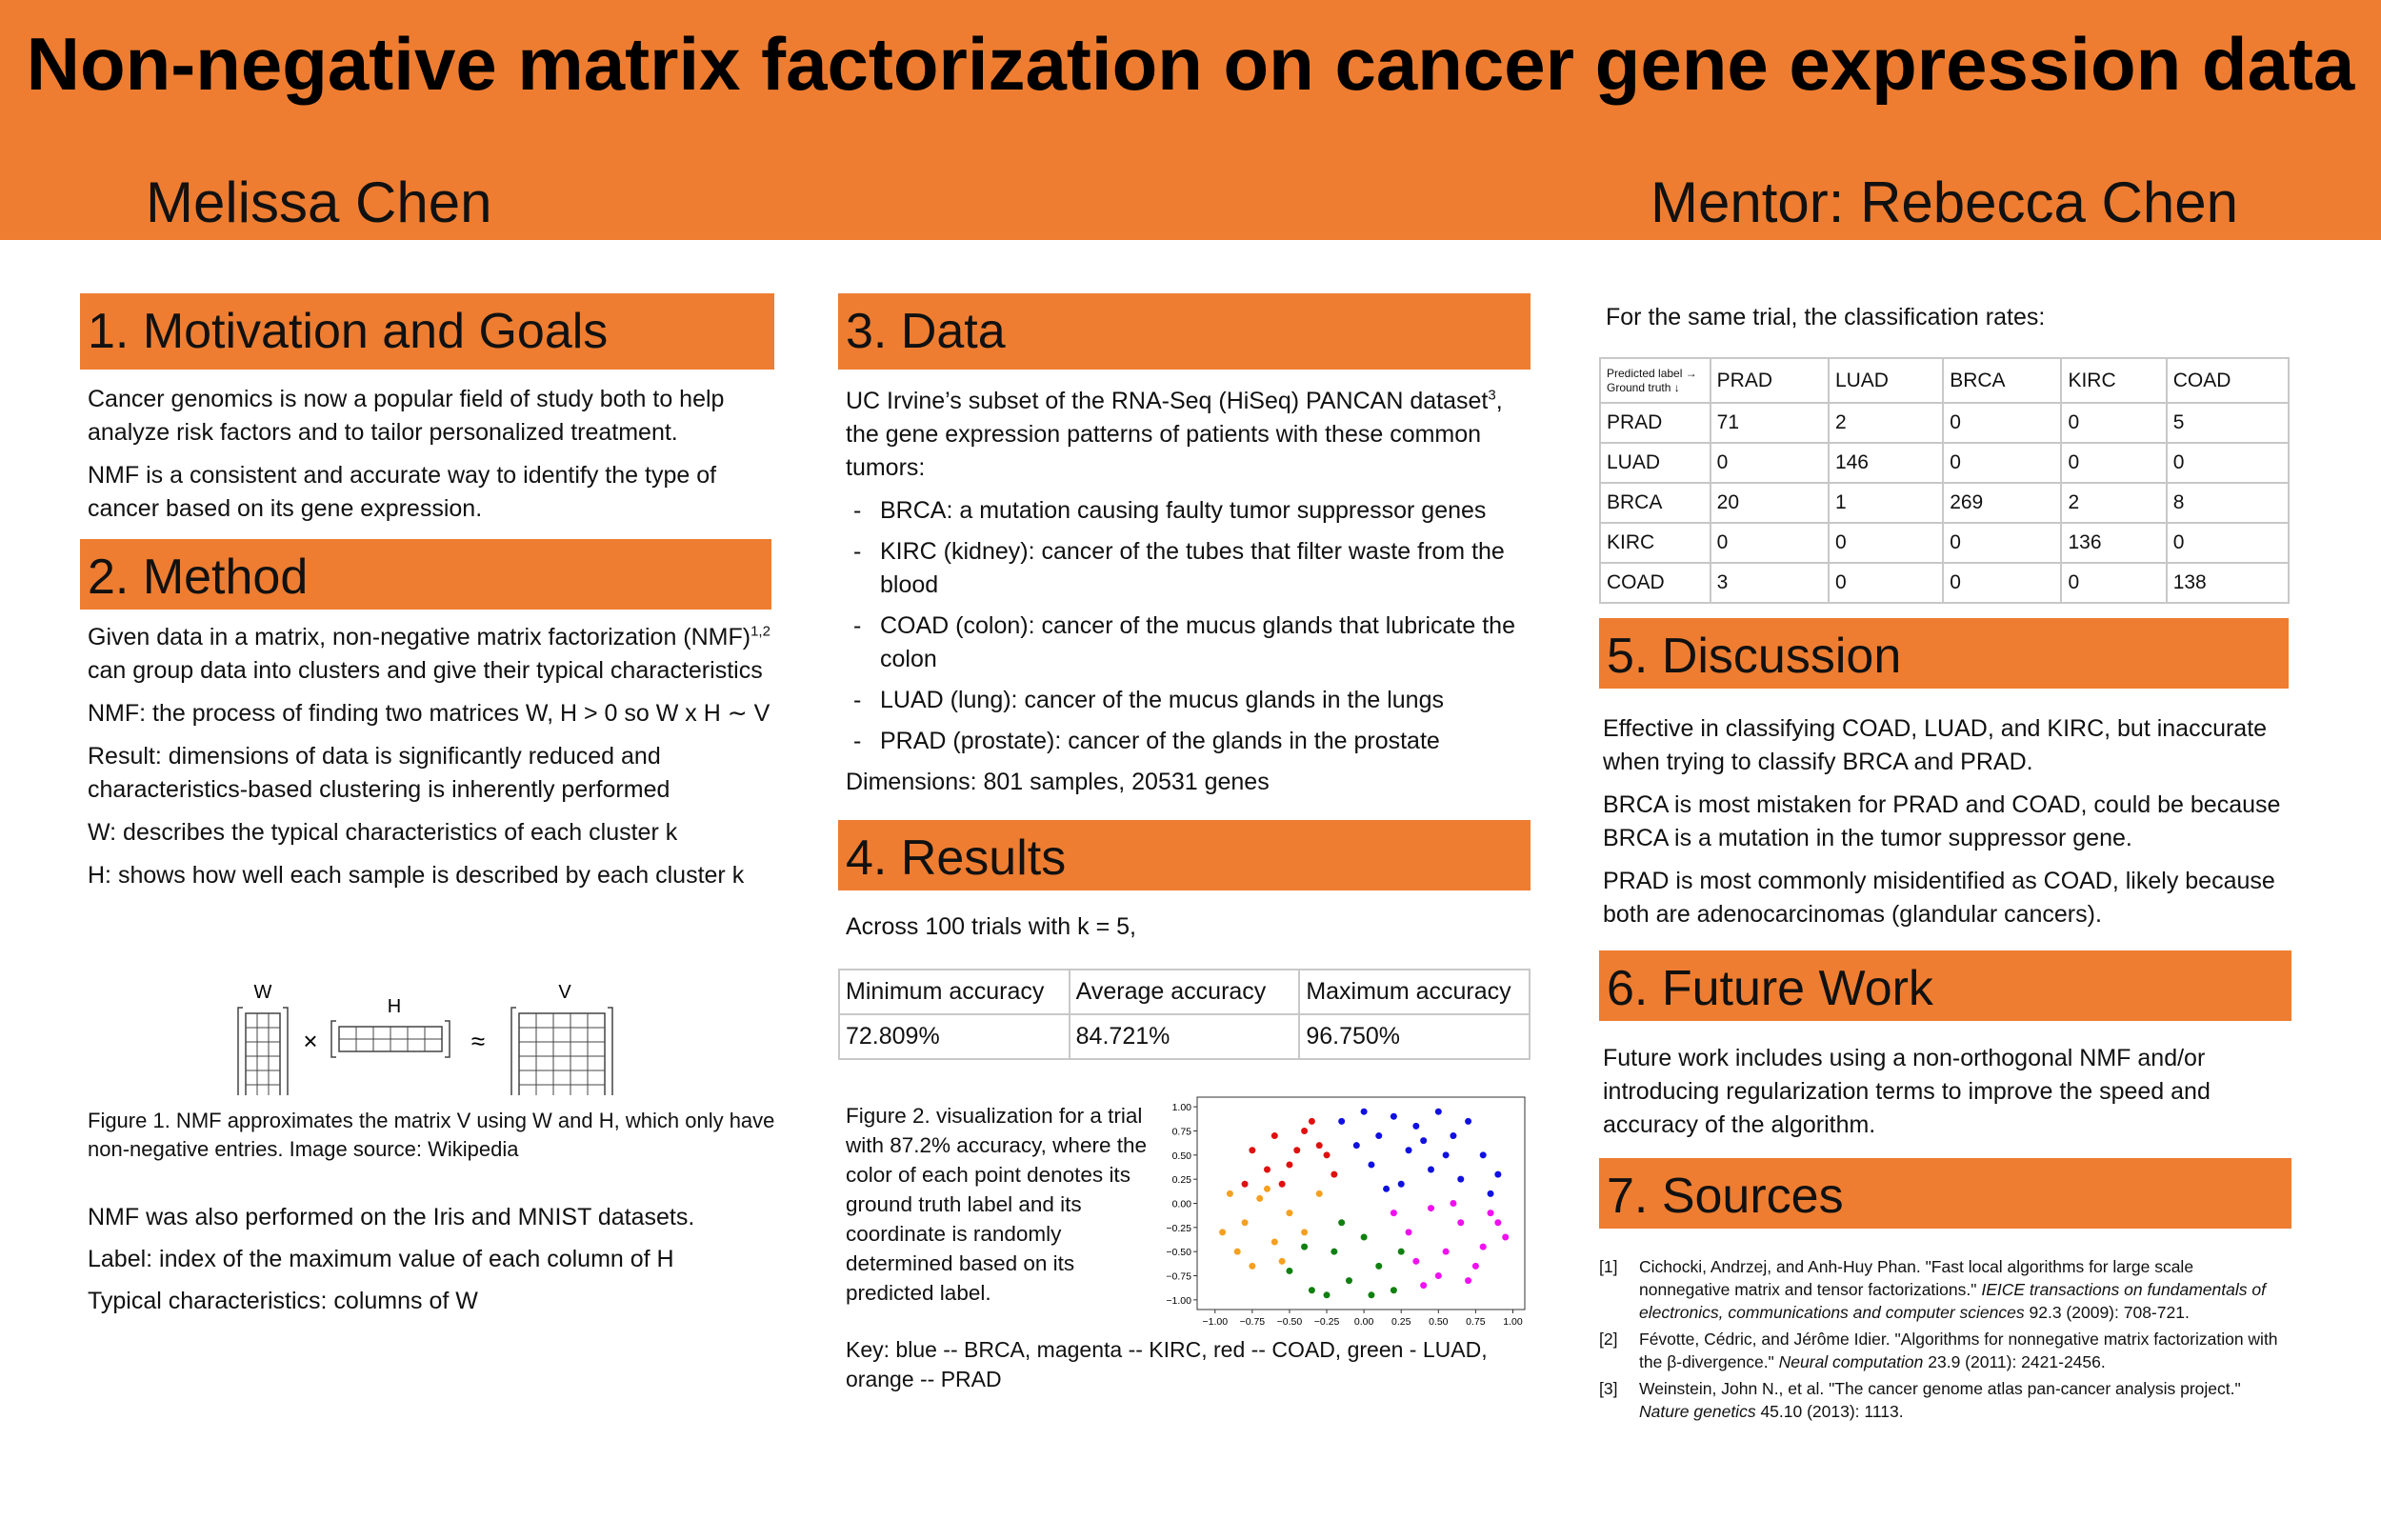 Image resolution: width=2381 pixels, height=1540 pixels. What do you see at coordinates (2228, 423) in the screenshot?
I see `table-cell: 5` at bounding box center [2228, 423].